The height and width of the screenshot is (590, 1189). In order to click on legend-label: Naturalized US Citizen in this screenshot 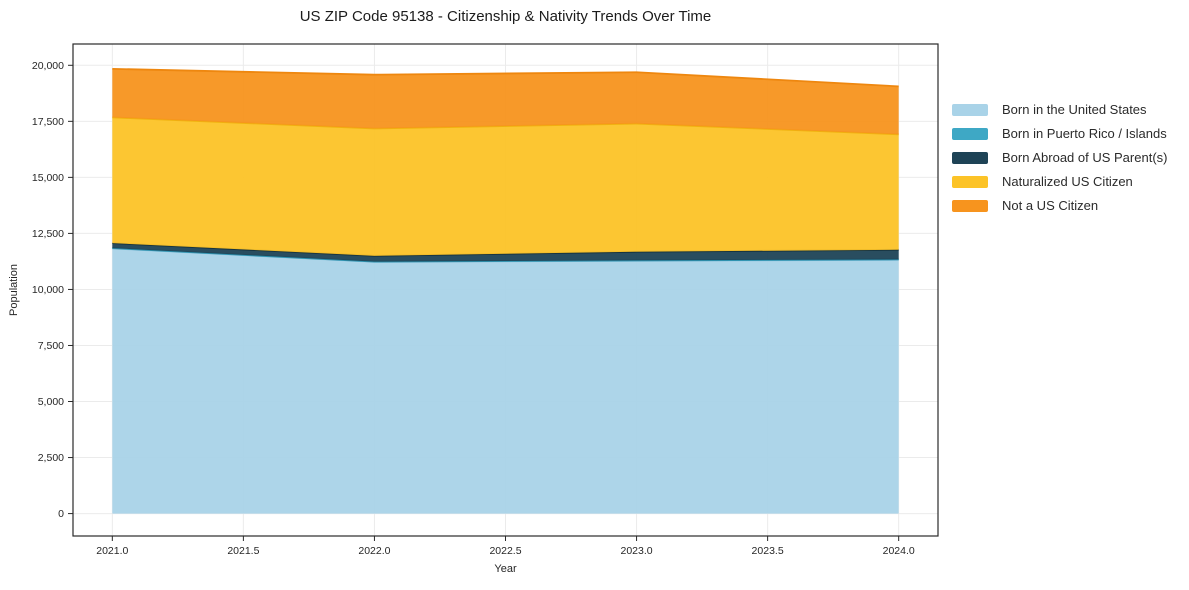, I will do `click(1067, 181)`.